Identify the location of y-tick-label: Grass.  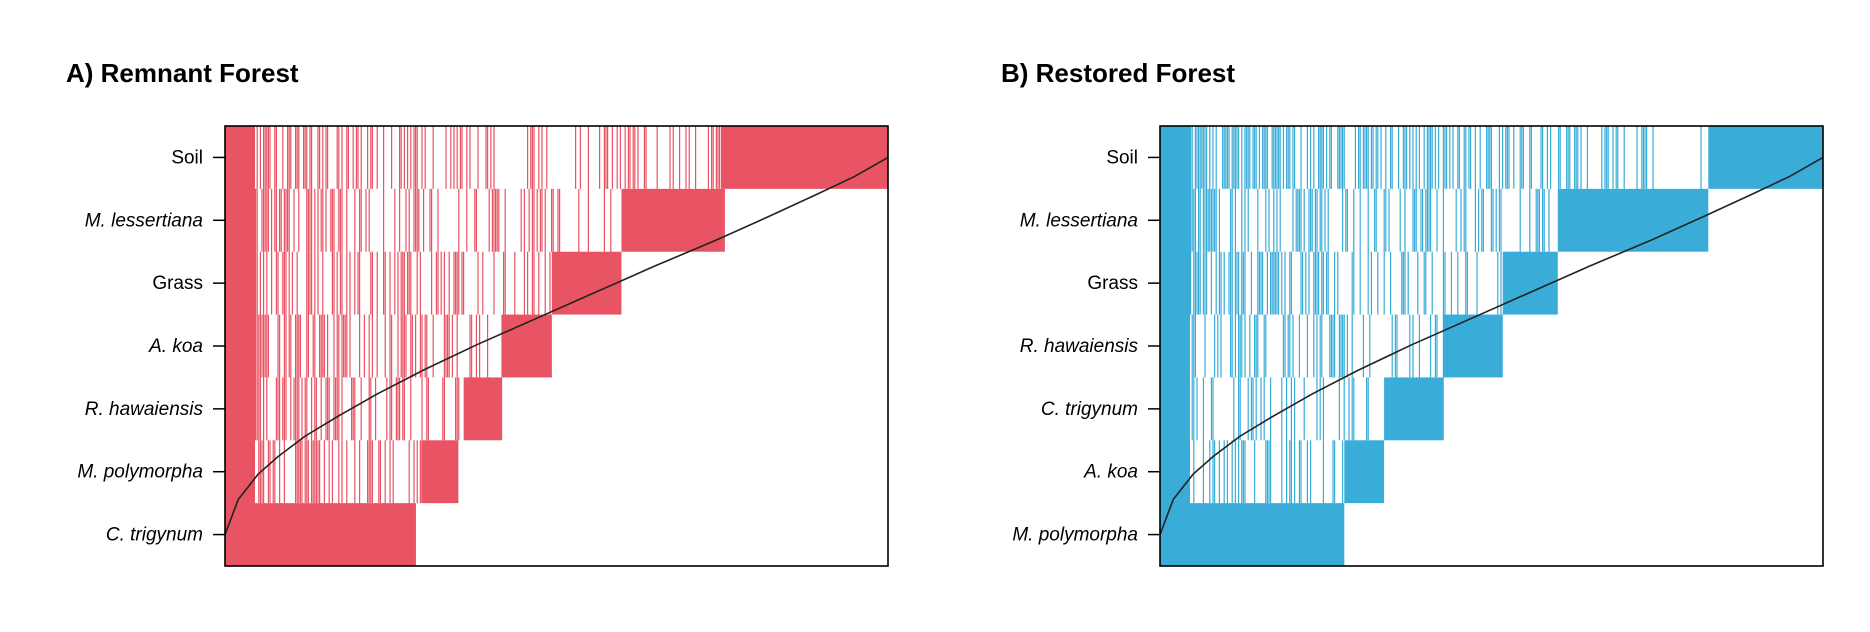
(177, 283).